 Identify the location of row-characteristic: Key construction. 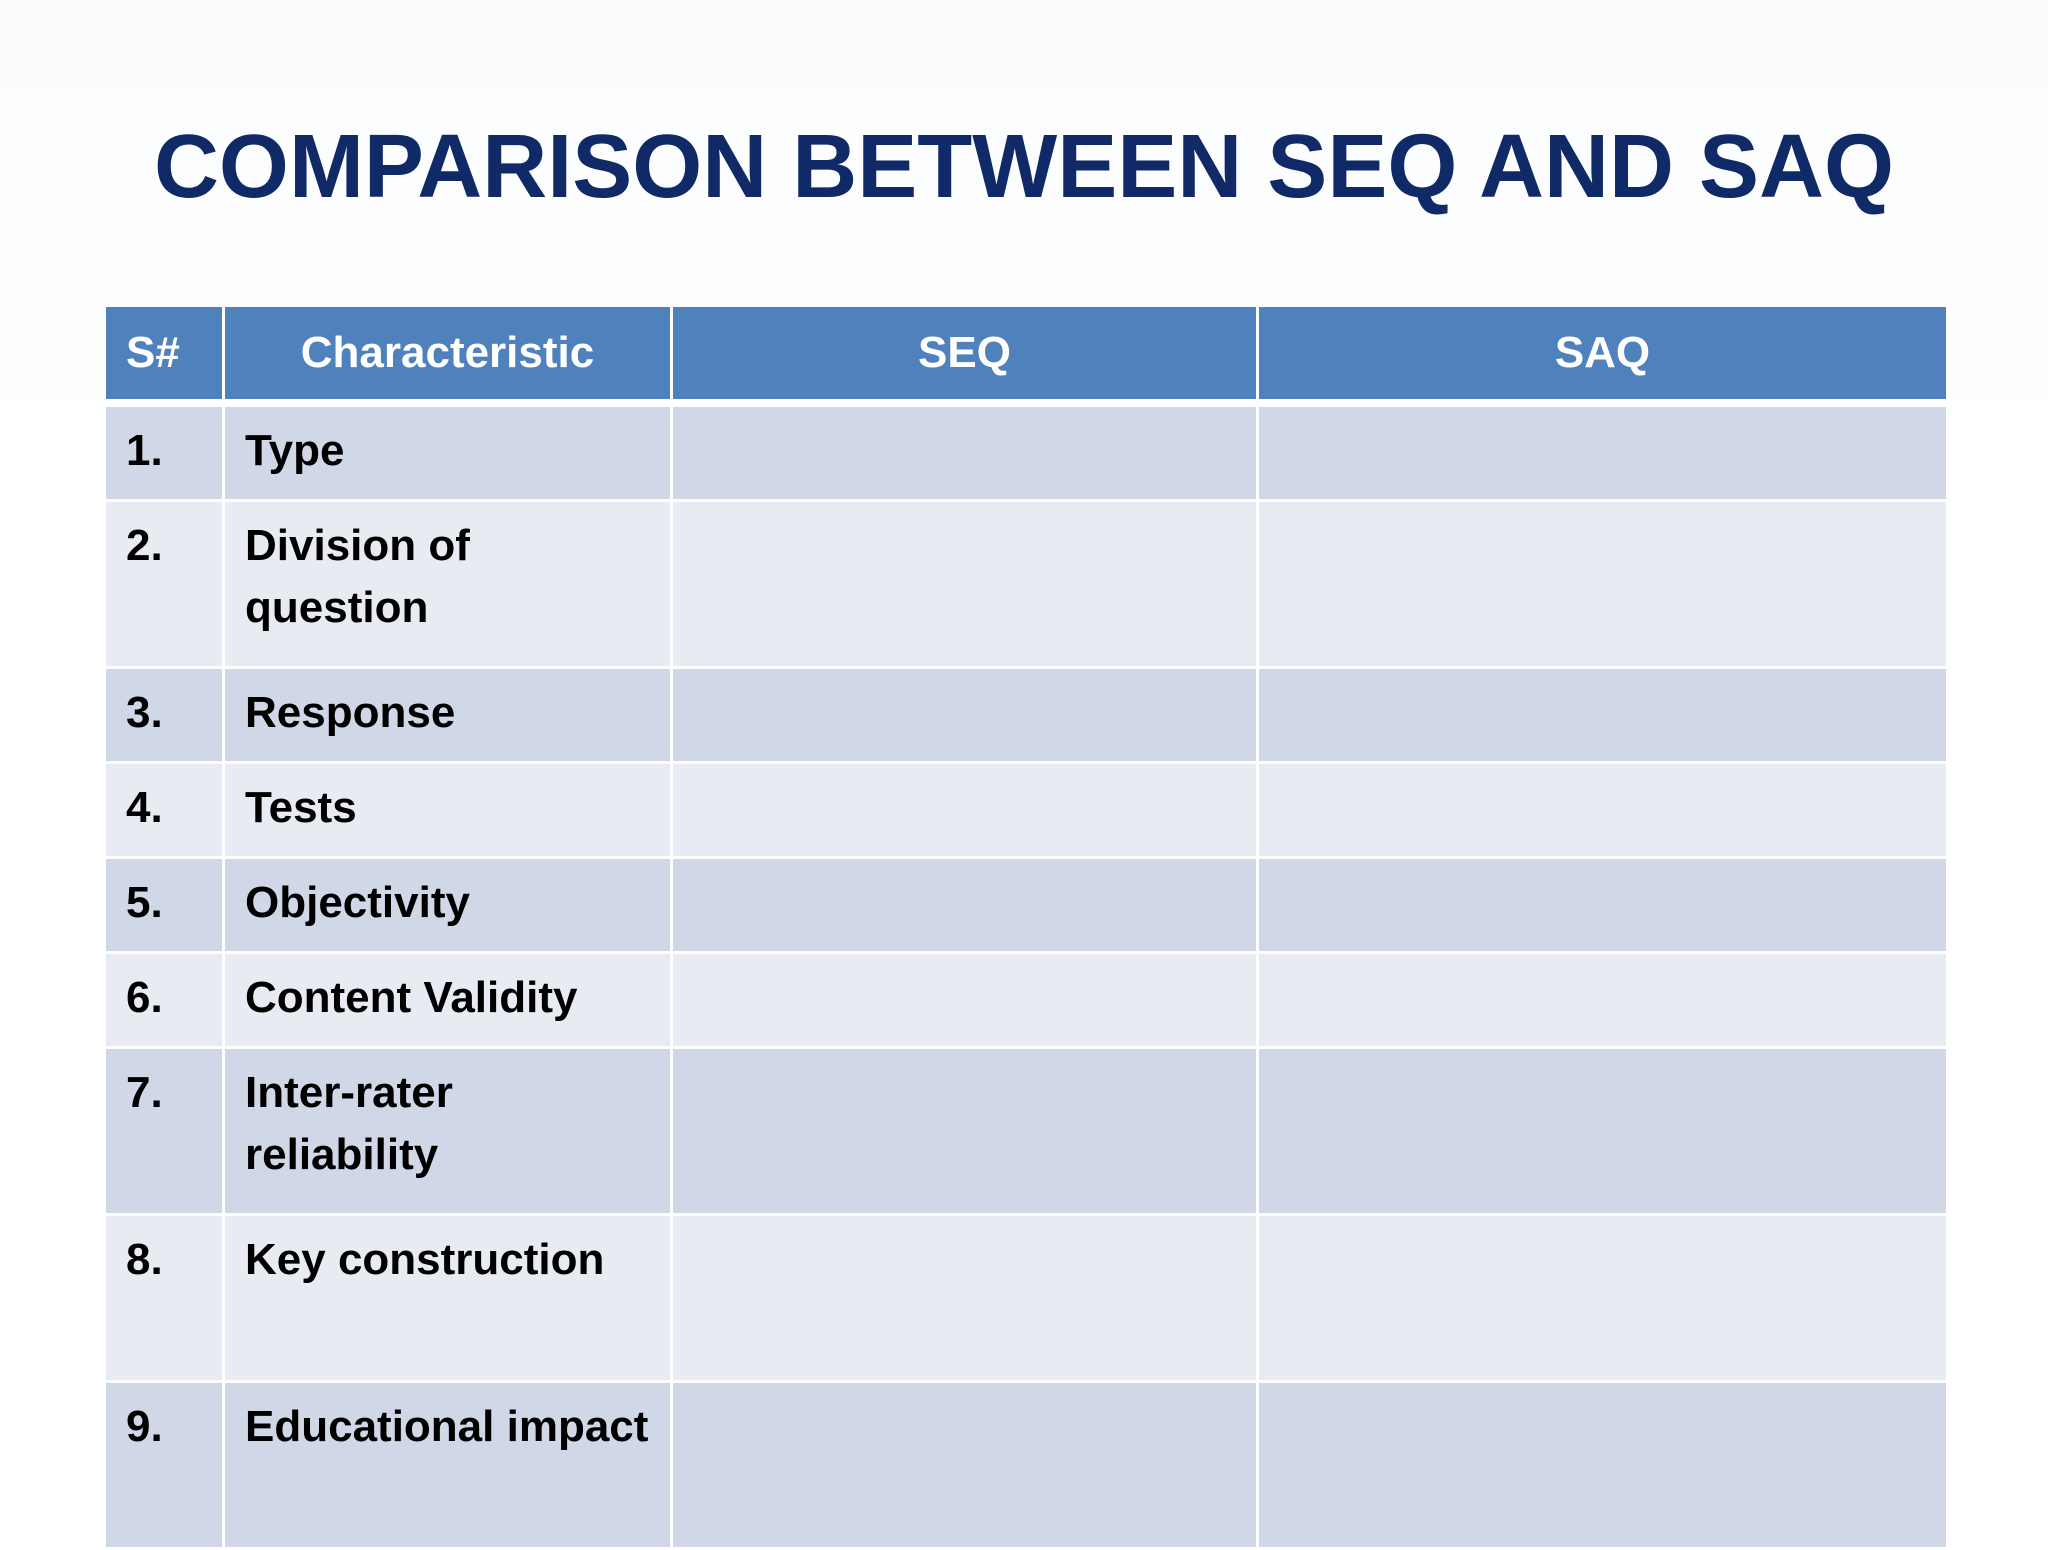
(447, 1298).